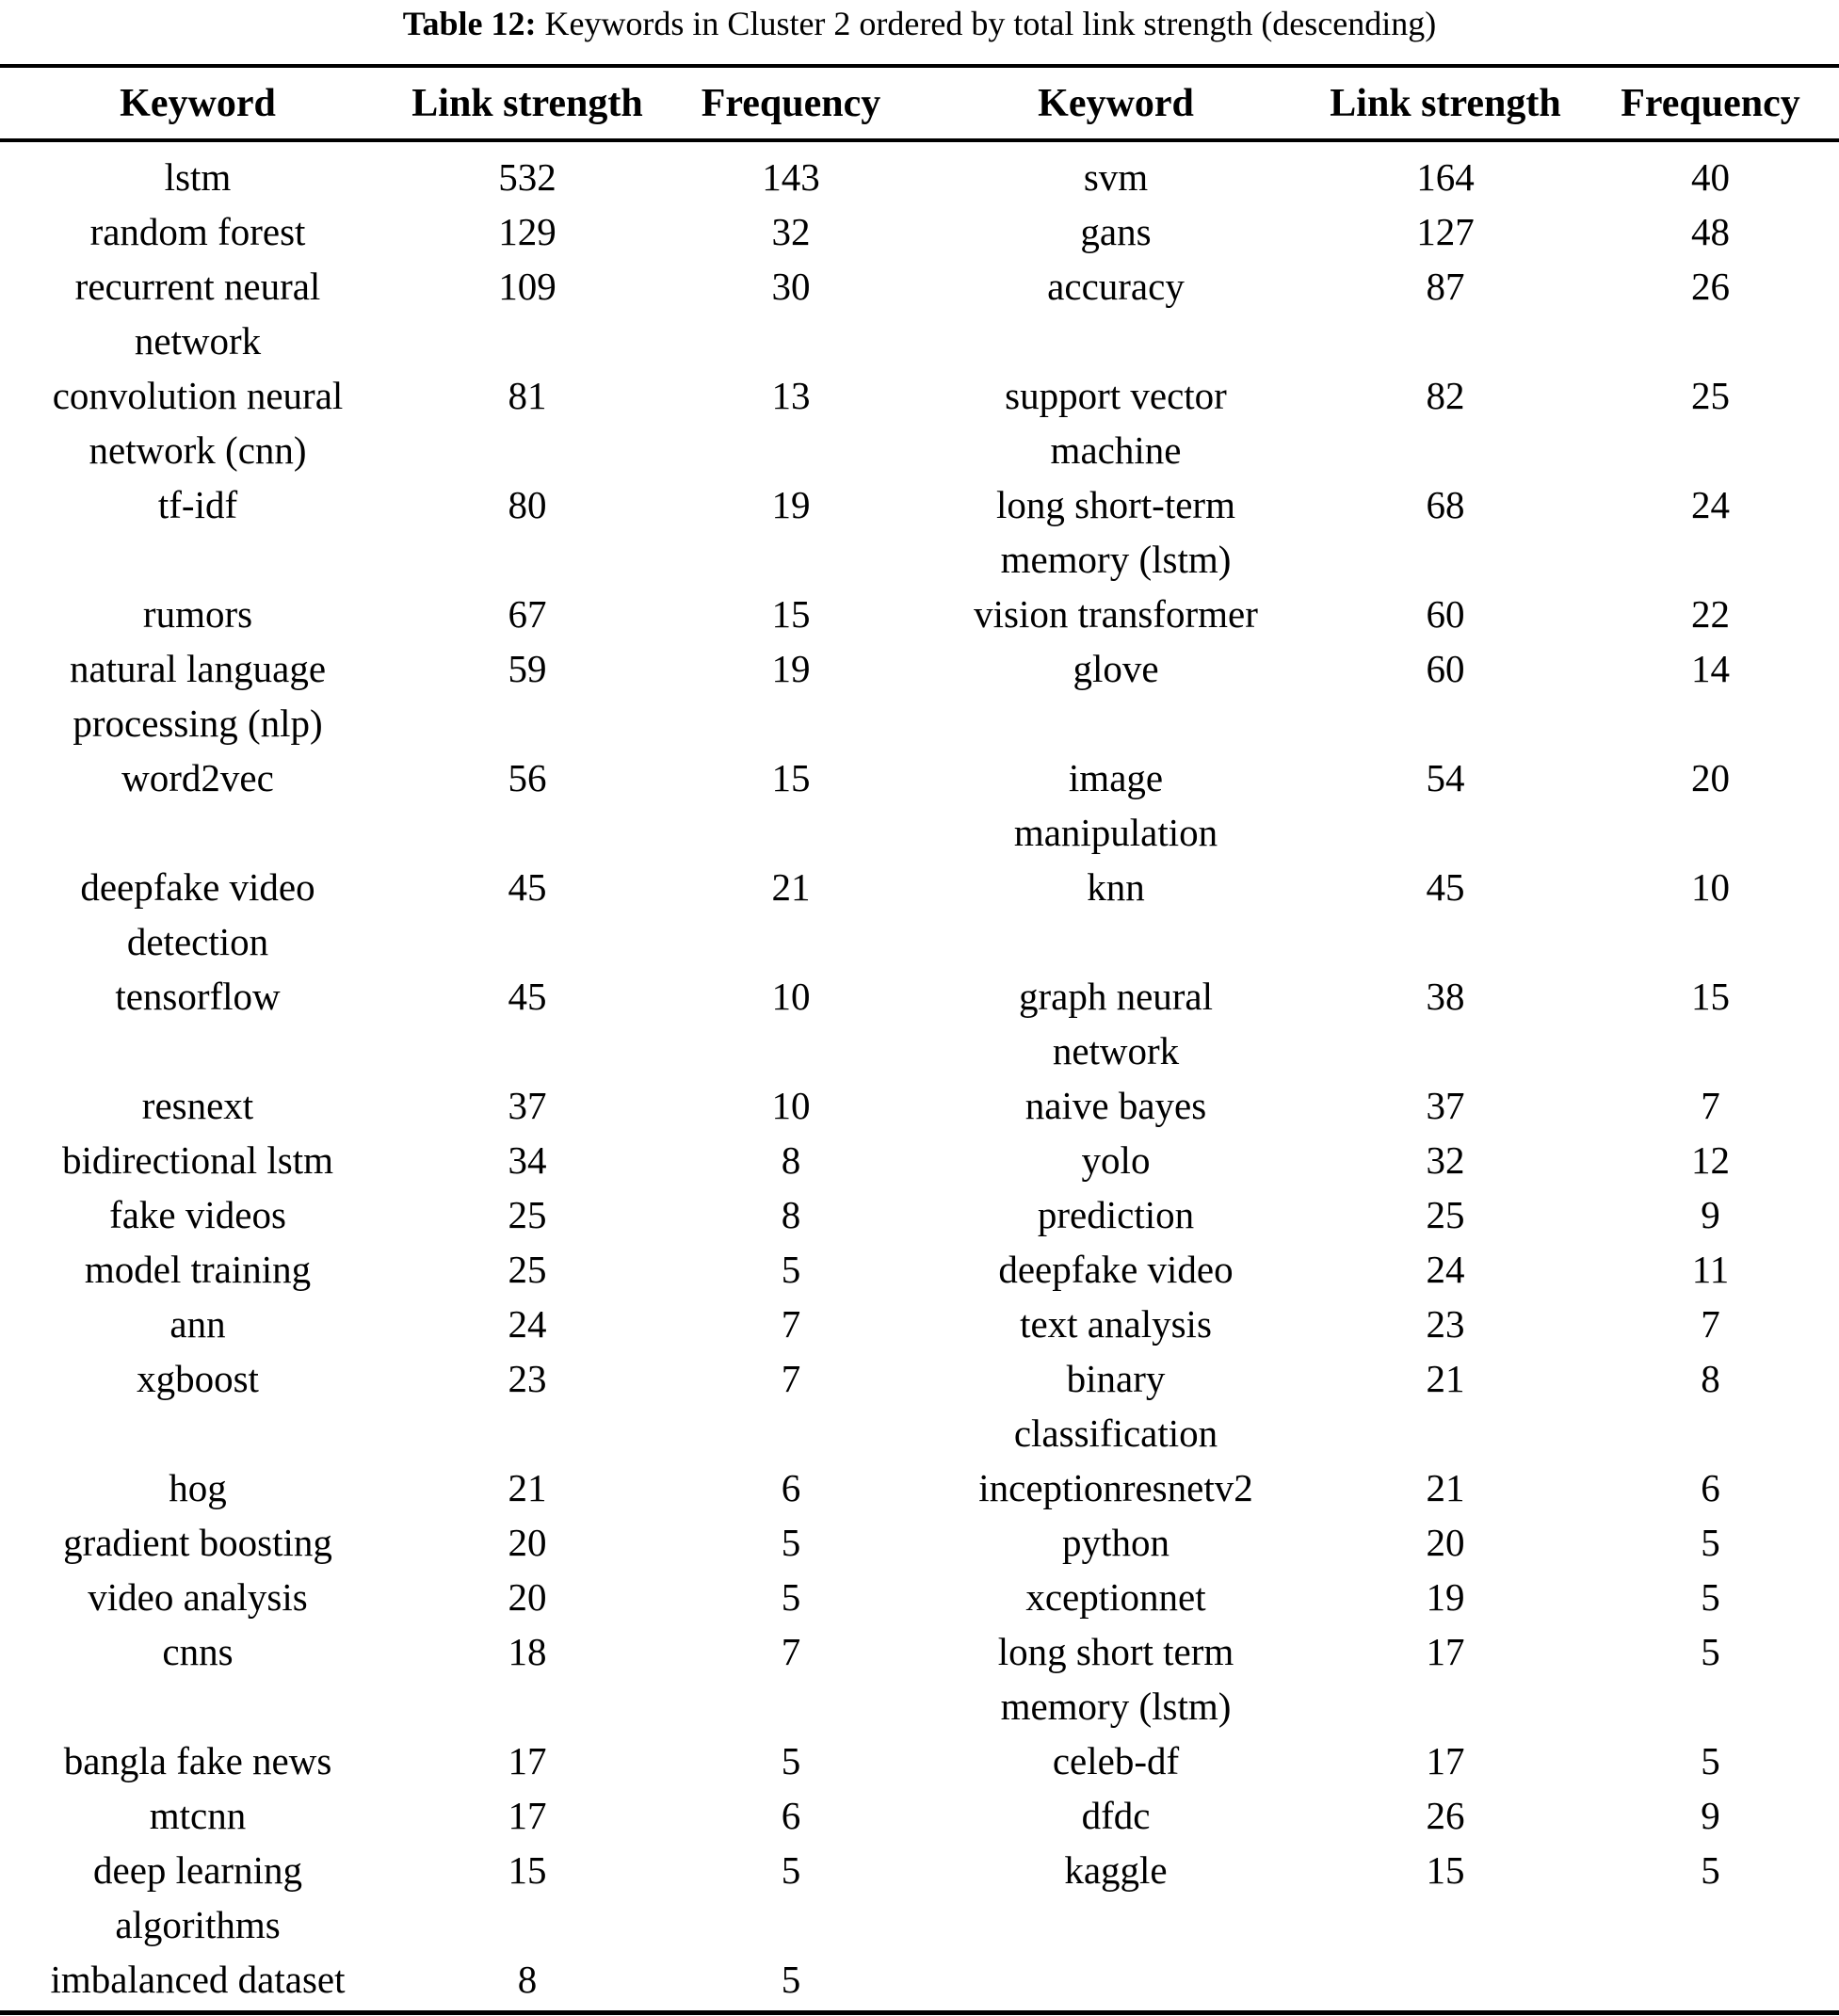 Image resolution: width=1839 pixels, height=2016 pixels. Describe the element at coordinates (197, 1324) in the screenshot. I see `keyword-cell-left: ann` at that location.